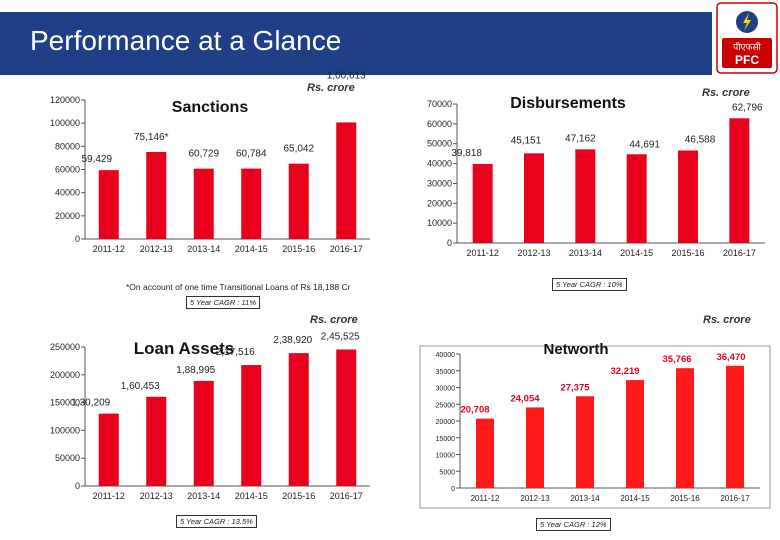 Image resolution: width=780 pixels, height=540 pixels. I want to click on networth-cagr: 5 Year CAGR : 12%, so click(573, 524).